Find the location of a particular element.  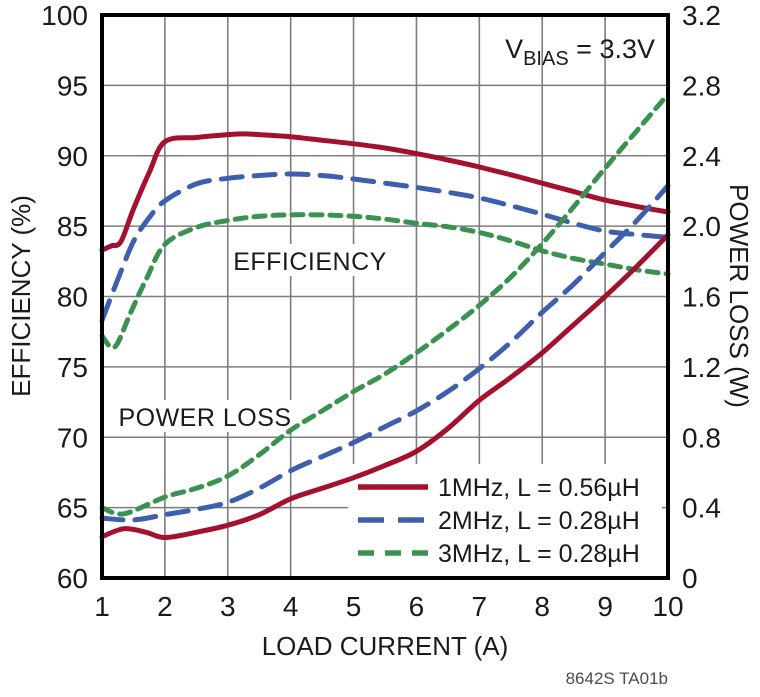

y-tick-right: 2.8 is located at coordinates (701, 85).